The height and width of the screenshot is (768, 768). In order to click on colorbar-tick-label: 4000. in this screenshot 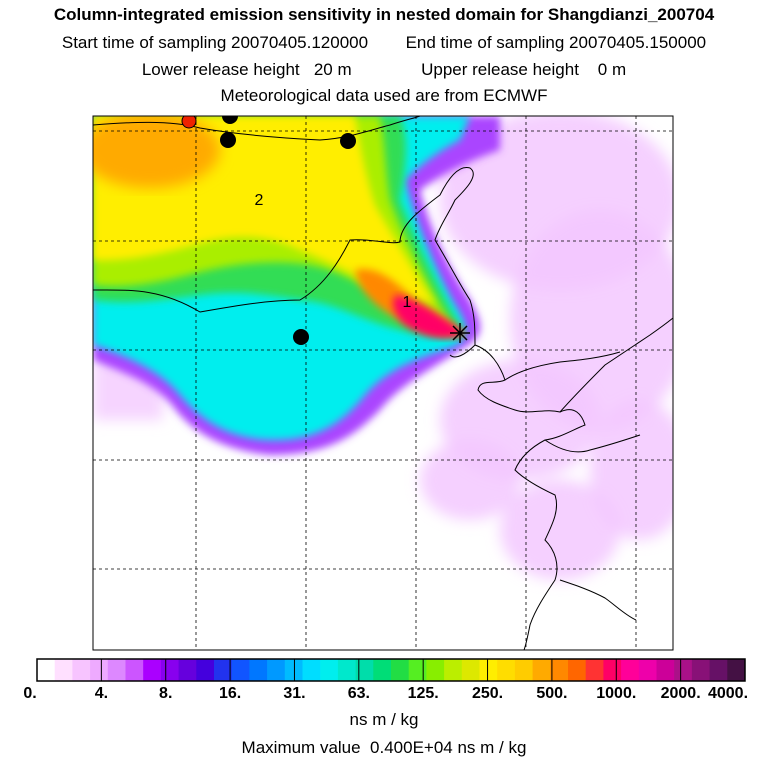, I will do `click(728, 693)`.